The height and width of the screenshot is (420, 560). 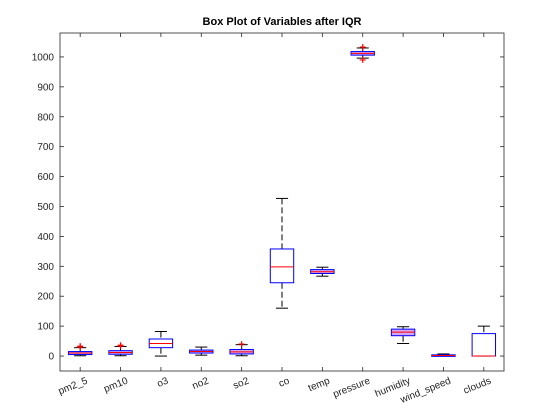 What do you see at coordinates (45, 87) in the screenshot?
I see `y-tick-label: 900` at bounding box center [45, 87].